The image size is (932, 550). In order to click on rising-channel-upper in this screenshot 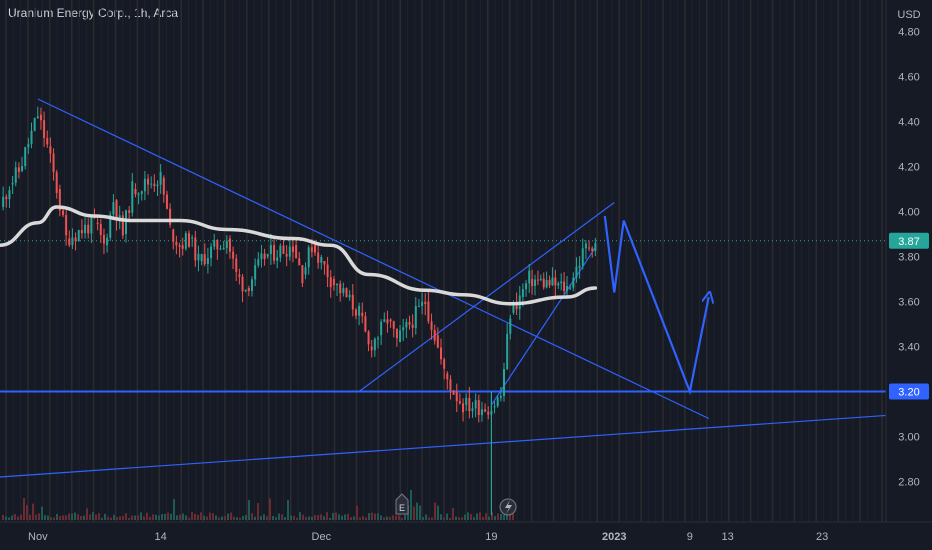, I will do `click(486, 297)`.